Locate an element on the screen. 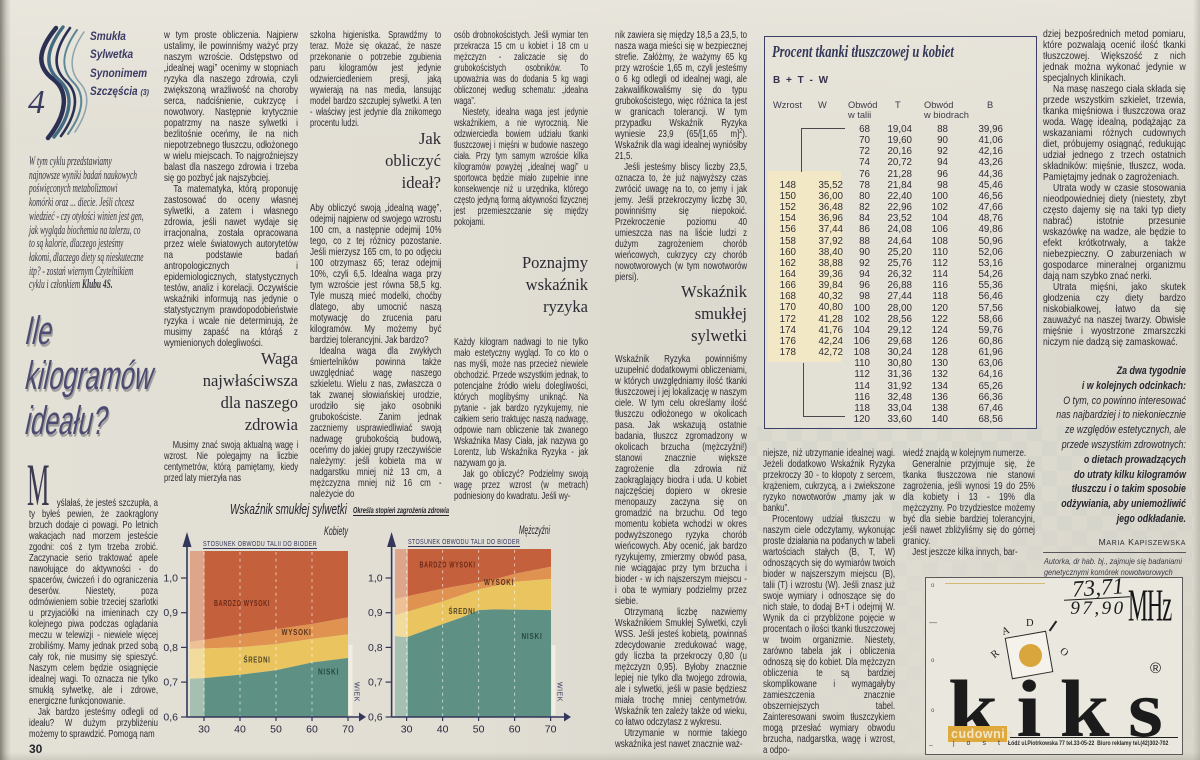 Image resolution: width=1200 pixels, height=760 pixels. svg-text:Określa stopień zagrożenia zdr: Określa stopień zagrożenia zdrowia is located at coordinates (401, 510).